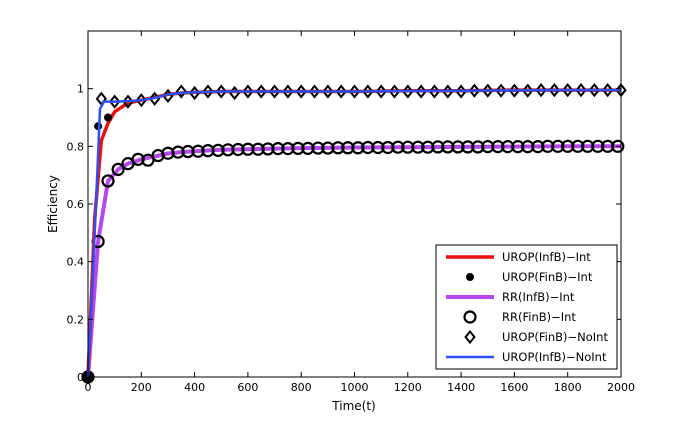  What do you see at coordinates (80, 89) in the screenshot?
I see `y-tick-label: 1` at bounding box center [80, 89].